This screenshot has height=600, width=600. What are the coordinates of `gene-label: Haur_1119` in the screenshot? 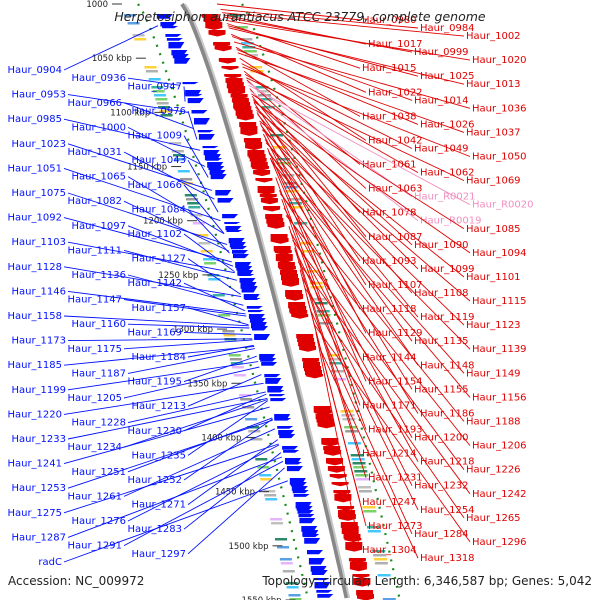 It's located at (447, 317).